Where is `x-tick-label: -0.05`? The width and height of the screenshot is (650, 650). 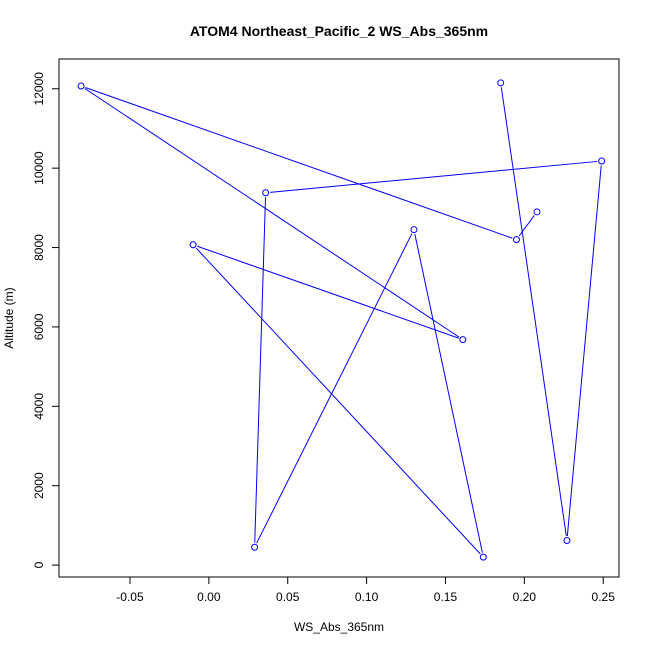 x-tick-label: -0.05 is located at coordinates (130, 597).